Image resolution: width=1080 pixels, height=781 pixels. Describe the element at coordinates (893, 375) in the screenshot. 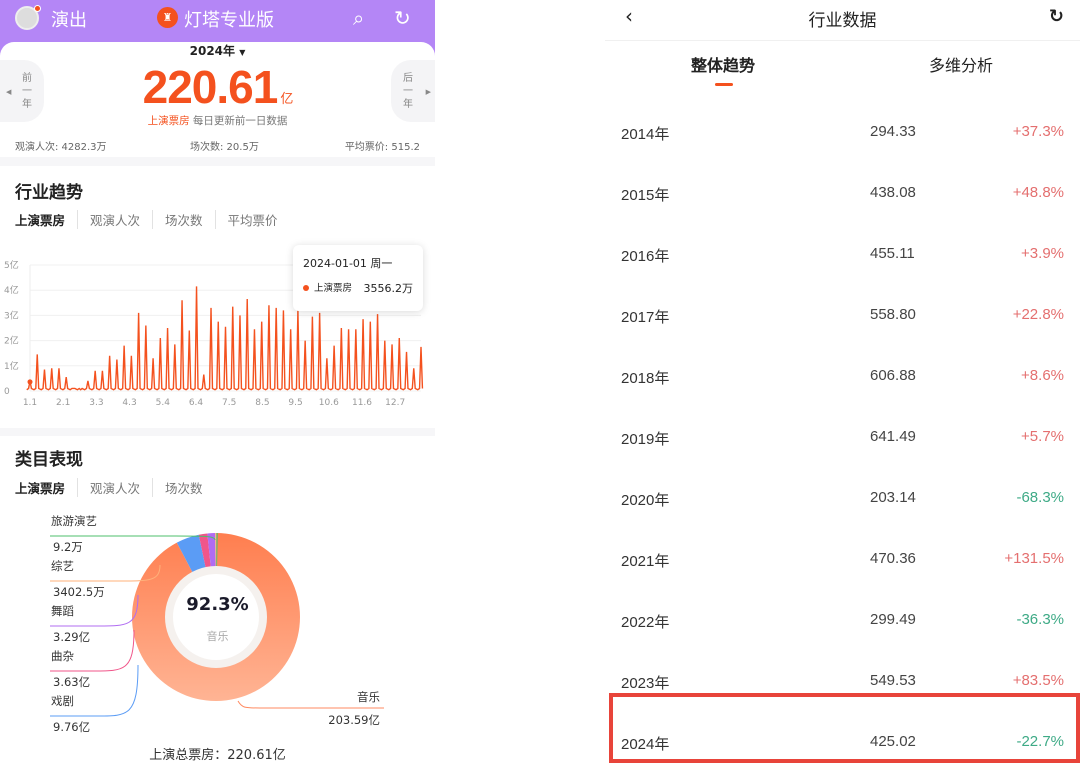

I see `row-value: 606.88` at that location.